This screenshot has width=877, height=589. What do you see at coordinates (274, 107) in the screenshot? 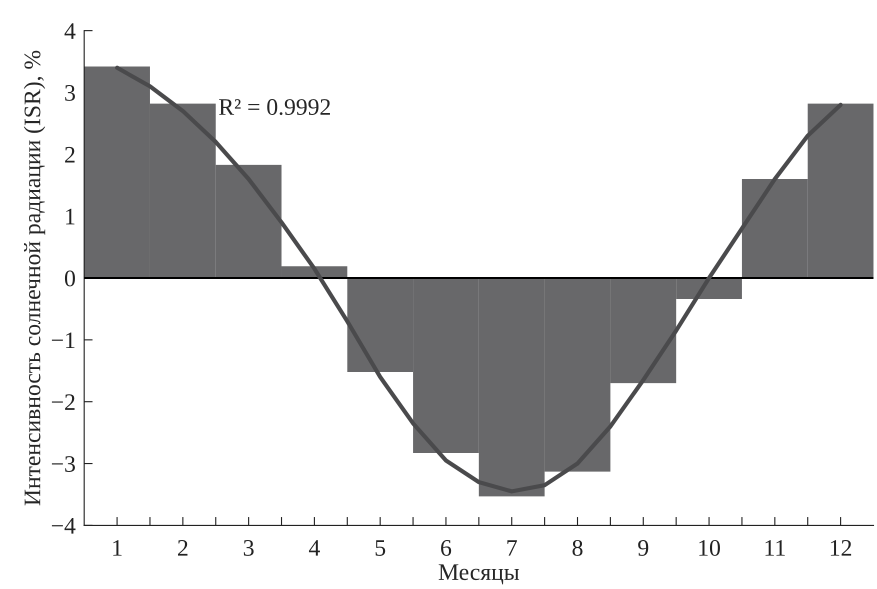
I see `annotation: R² = 0.9992` at bounding box center [274, 107].